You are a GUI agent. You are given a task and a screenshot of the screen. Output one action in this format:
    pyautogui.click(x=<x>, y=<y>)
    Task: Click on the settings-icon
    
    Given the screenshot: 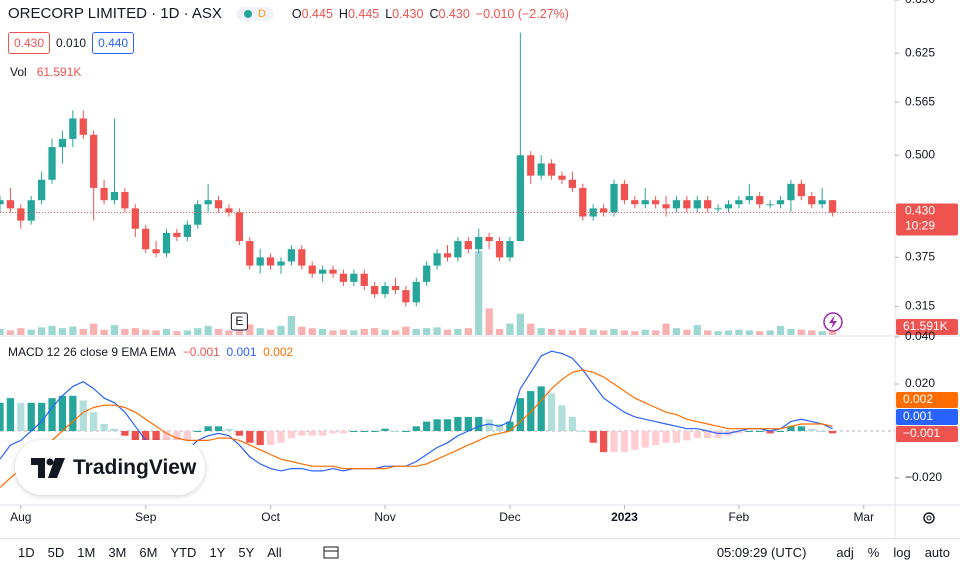 What is the action you would take?
    pyautogui.click(x=929, y=518)
    